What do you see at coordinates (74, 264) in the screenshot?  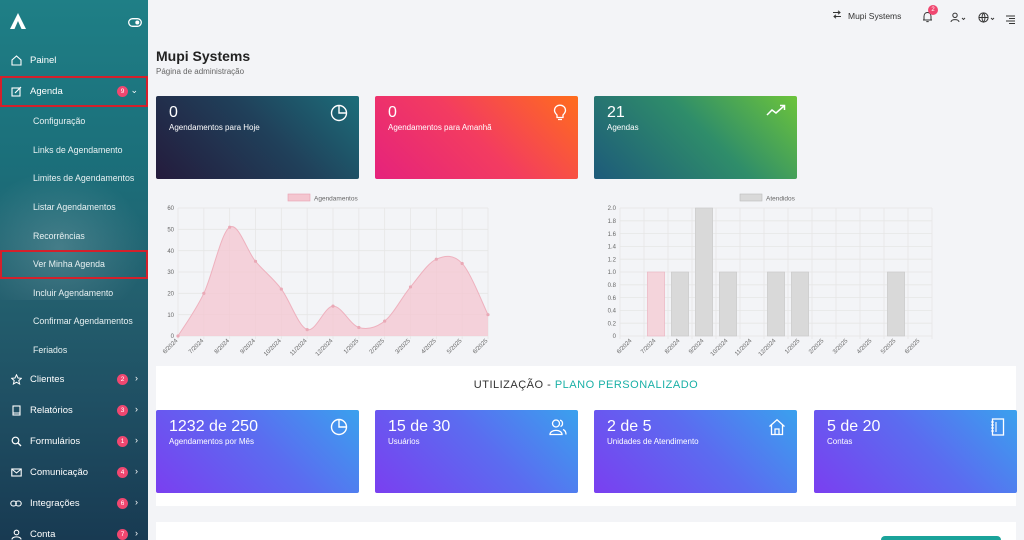 I see `submenu-item-ver-minha-agenda: Ver Minha Agenda` at bounding box center [74, 264].